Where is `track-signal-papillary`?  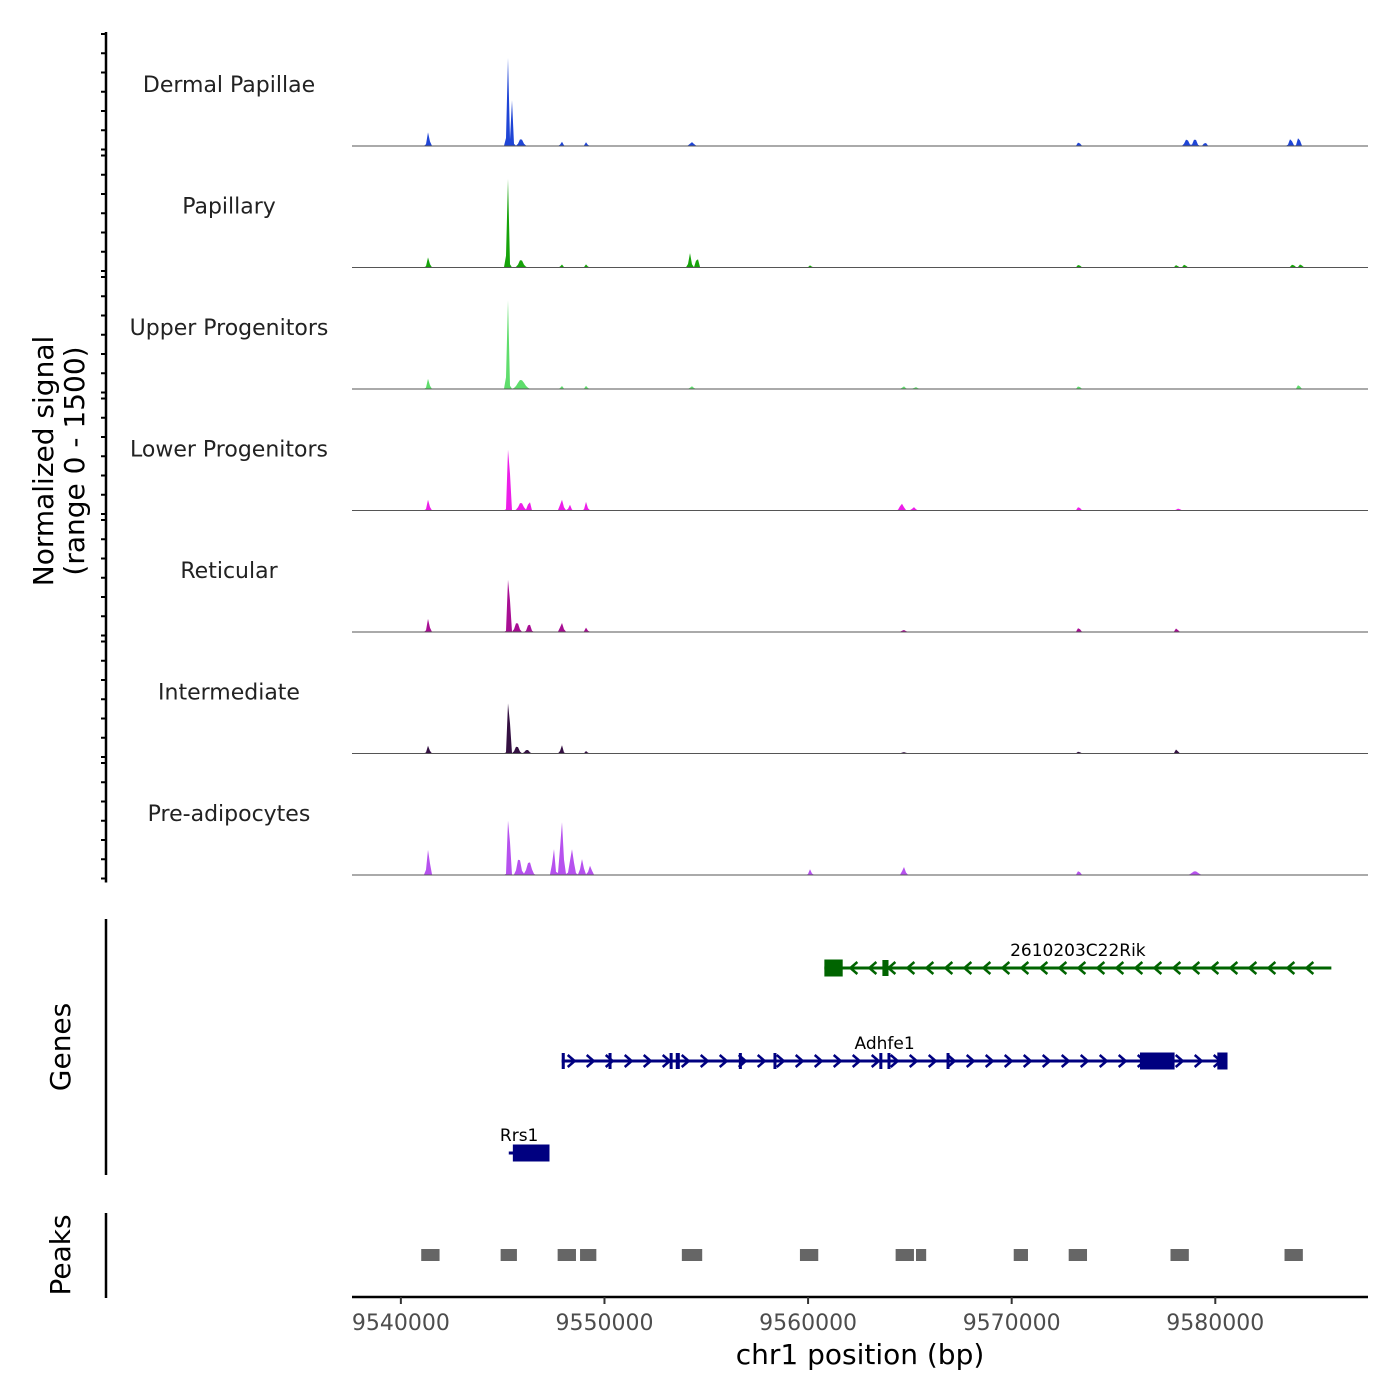
track-signal-papillary is located at coordinates (860, 223).